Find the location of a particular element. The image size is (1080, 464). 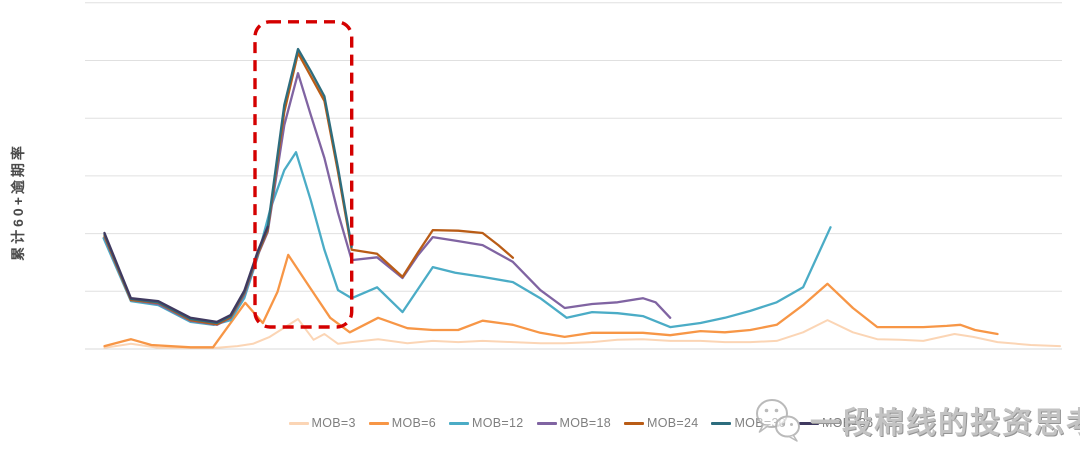

legend-label: MOB=3 is located at coordinates (333, 423).